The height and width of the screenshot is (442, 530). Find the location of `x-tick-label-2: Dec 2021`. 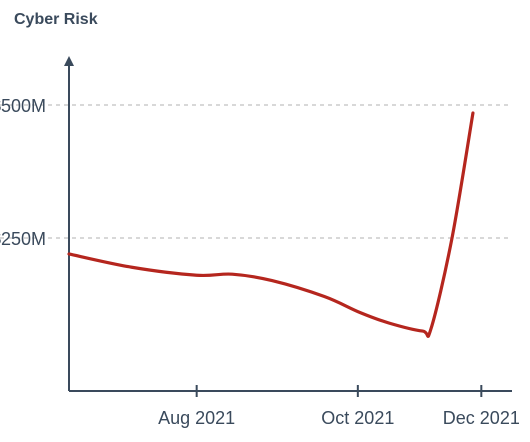

x-tick-label-2: Dec 2021 is located at coordinates (481, 418).